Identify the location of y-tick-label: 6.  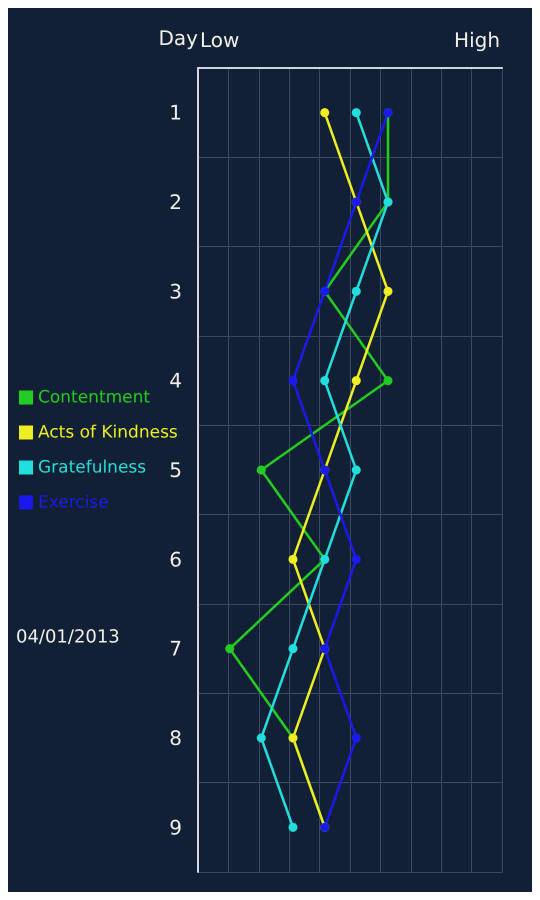
(175, 559).